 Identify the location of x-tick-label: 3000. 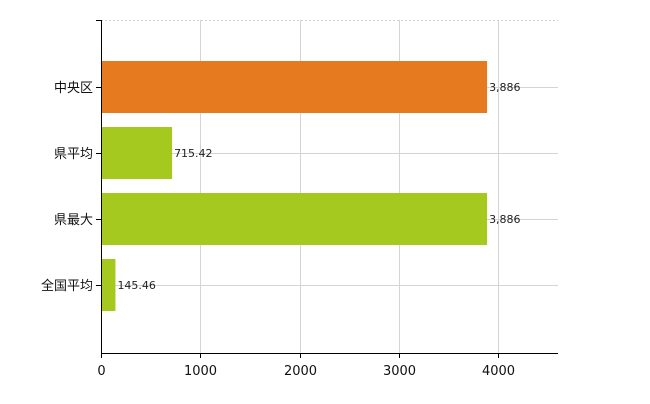
(399, 371).